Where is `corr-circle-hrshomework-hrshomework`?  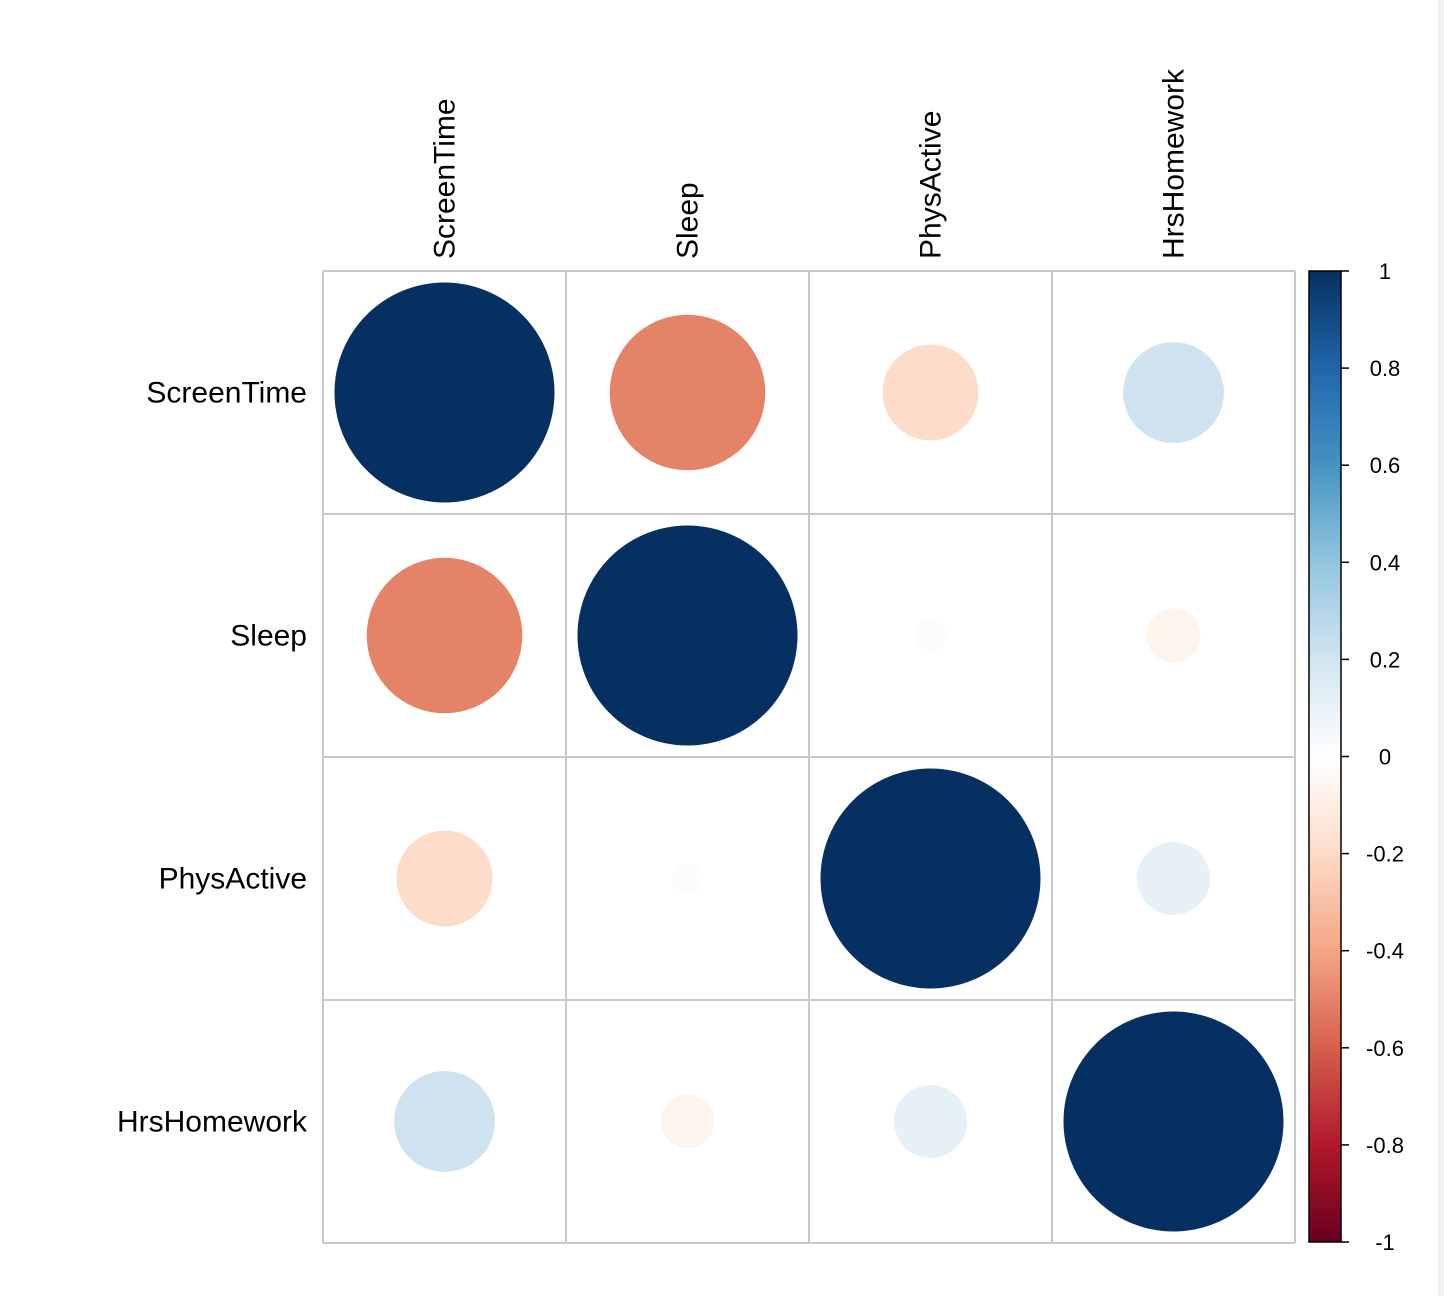 corr-circle-hrshomework-hrshomework is located at coordinates (1173, 1121).